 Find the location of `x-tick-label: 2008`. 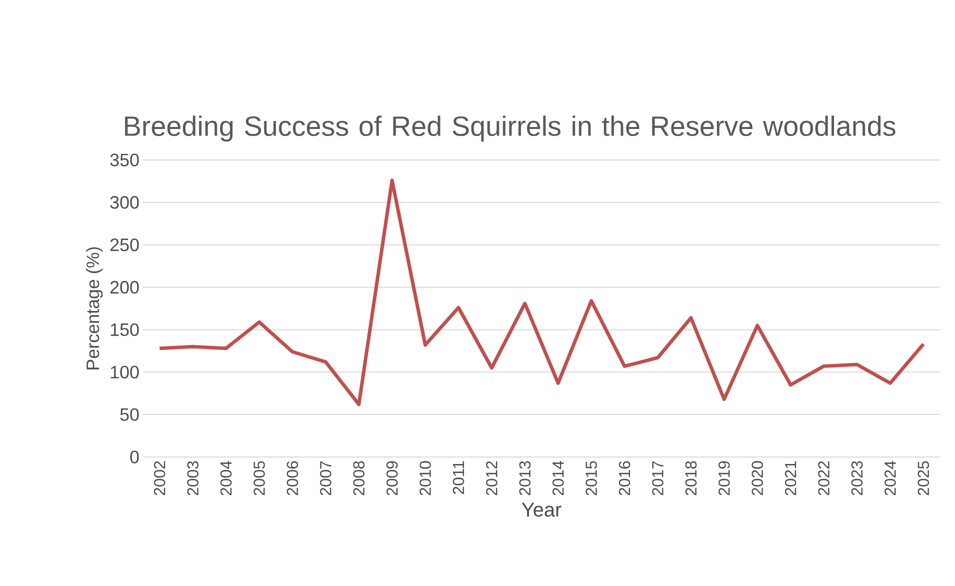

x-tick-label: 2008 is located at coordinates (359, 478).